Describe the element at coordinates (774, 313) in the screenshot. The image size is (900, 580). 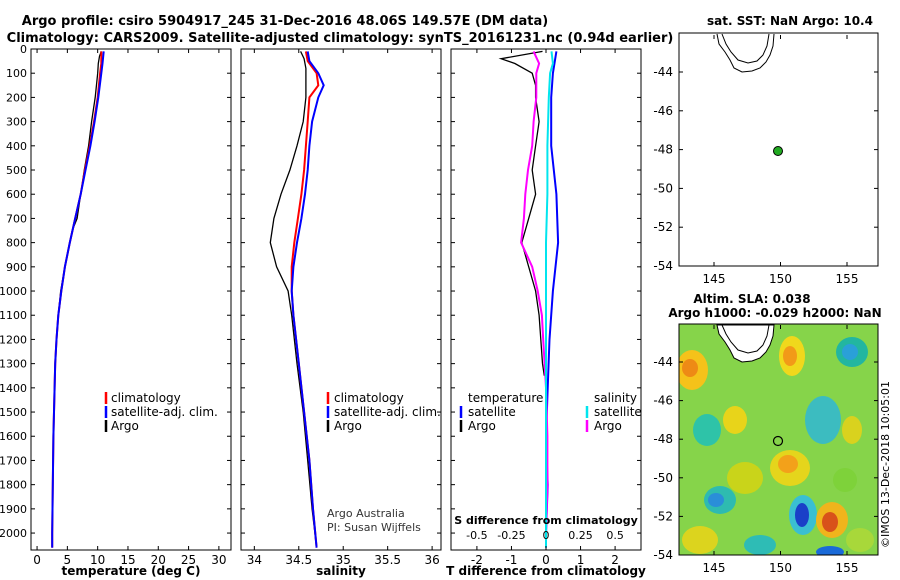
I see `sla-map-title-line2: Argo h1000: -0.029 h2000: NaN` at that location.